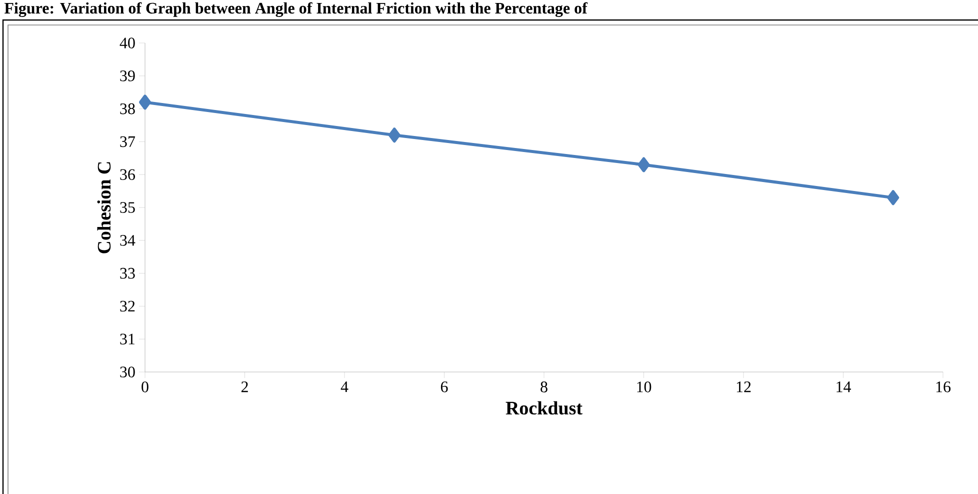 The width and height of the screenshot is (978, 494). What do you see at coordinates (128, 142) in the screenshot?
I see `y-tick-label: 37` at bounding box center [128, 142].